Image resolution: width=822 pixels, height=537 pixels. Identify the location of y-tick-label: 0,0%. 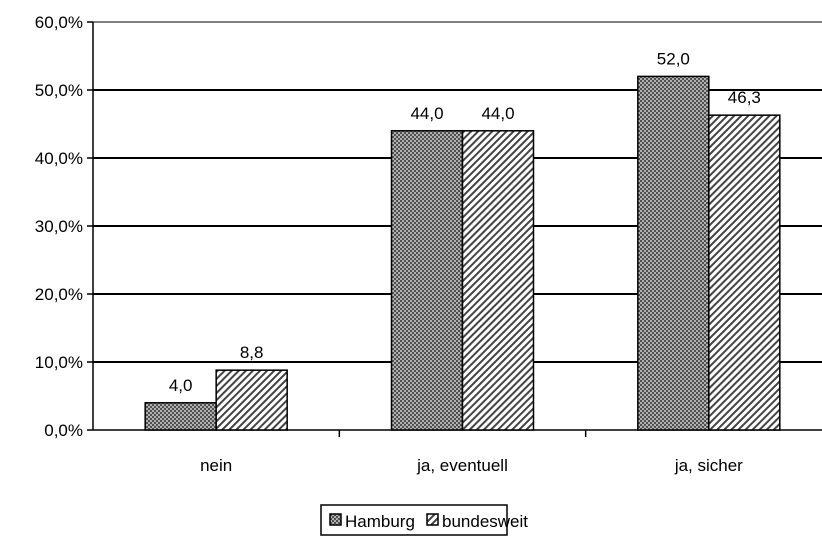
(63, 430).